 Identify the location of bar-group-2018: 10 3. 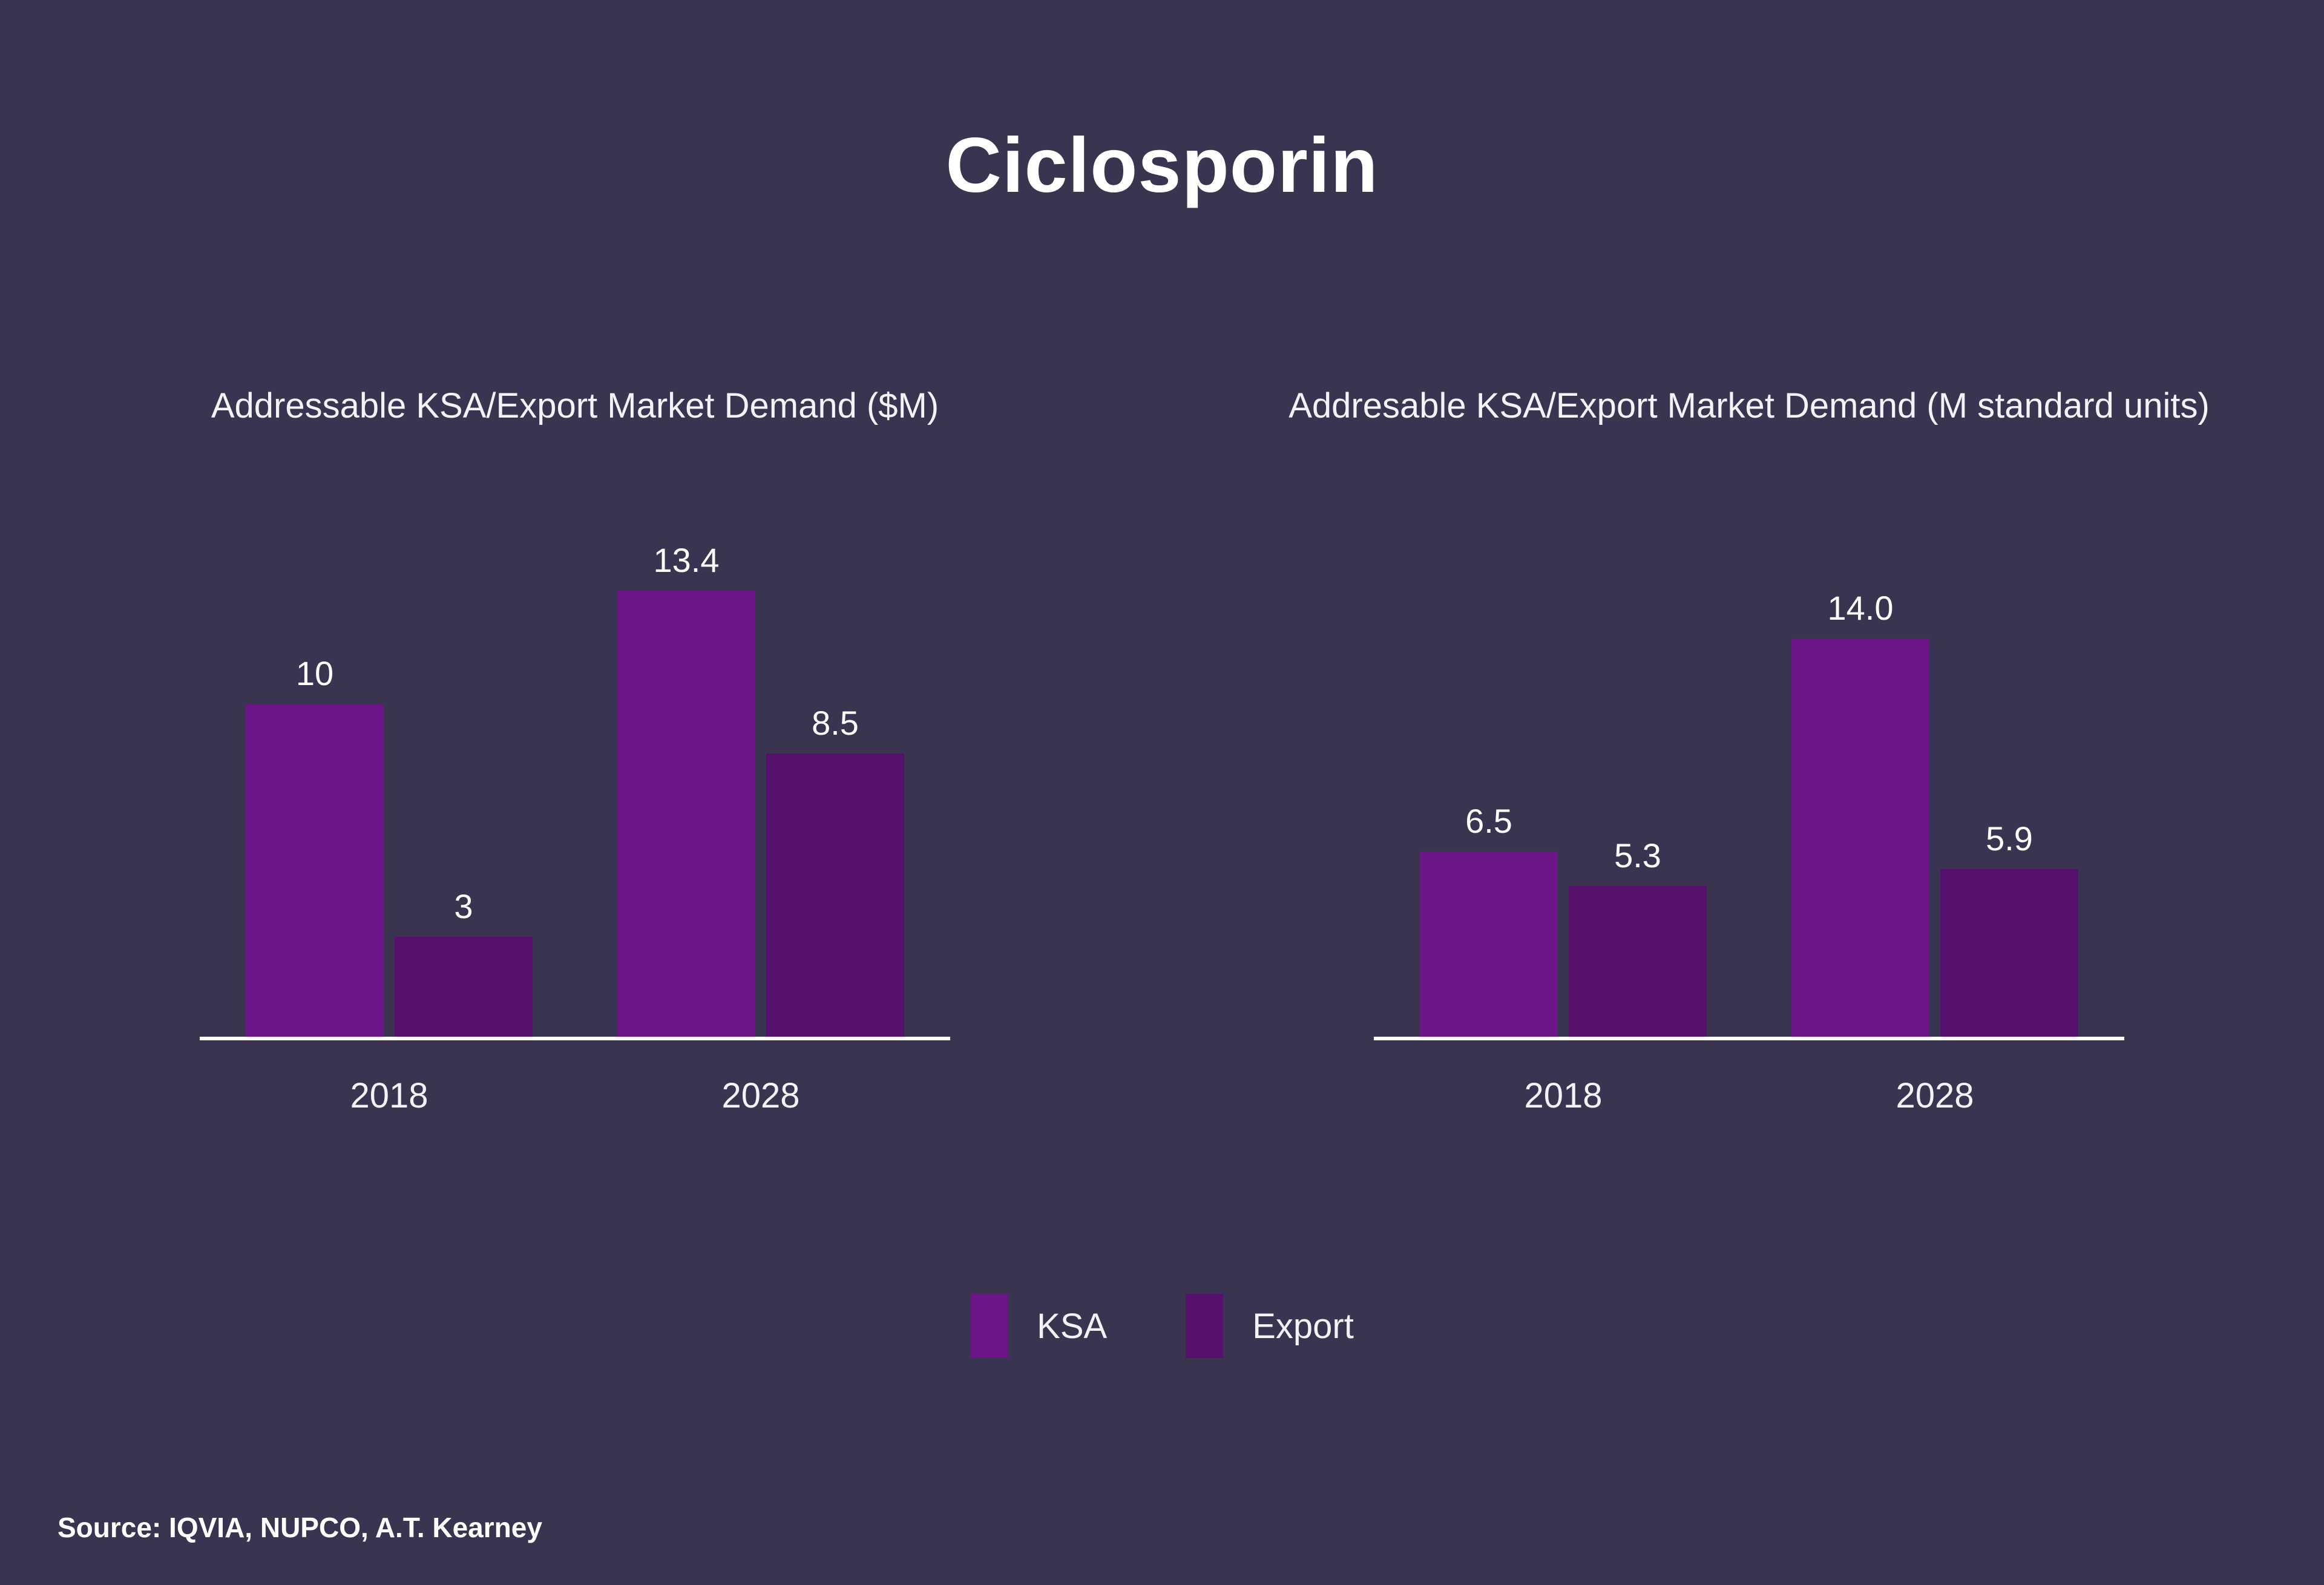
(389, 847).